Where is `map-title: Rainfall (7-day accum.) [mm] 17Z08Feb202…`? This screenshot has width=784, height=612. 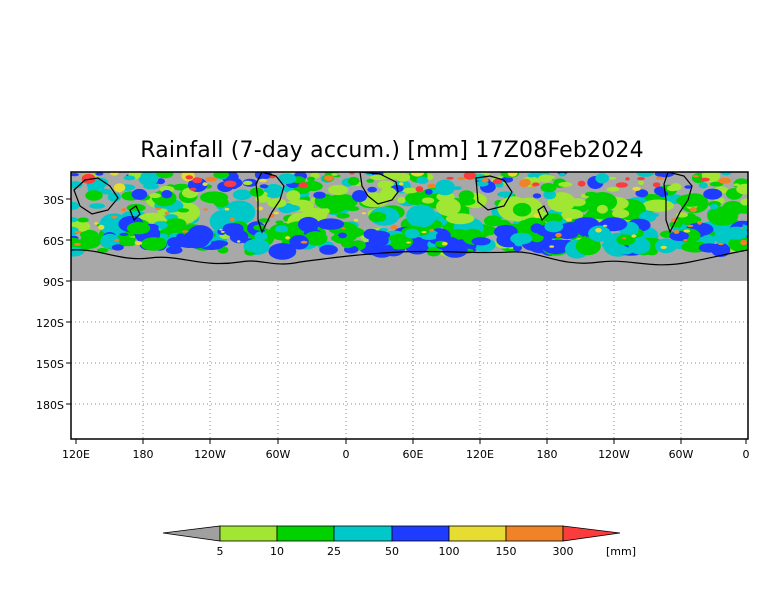 map-title: Rainfall (7-day accum.) [mm] 17Z08Feb202… is located at coordinates (392, 150).